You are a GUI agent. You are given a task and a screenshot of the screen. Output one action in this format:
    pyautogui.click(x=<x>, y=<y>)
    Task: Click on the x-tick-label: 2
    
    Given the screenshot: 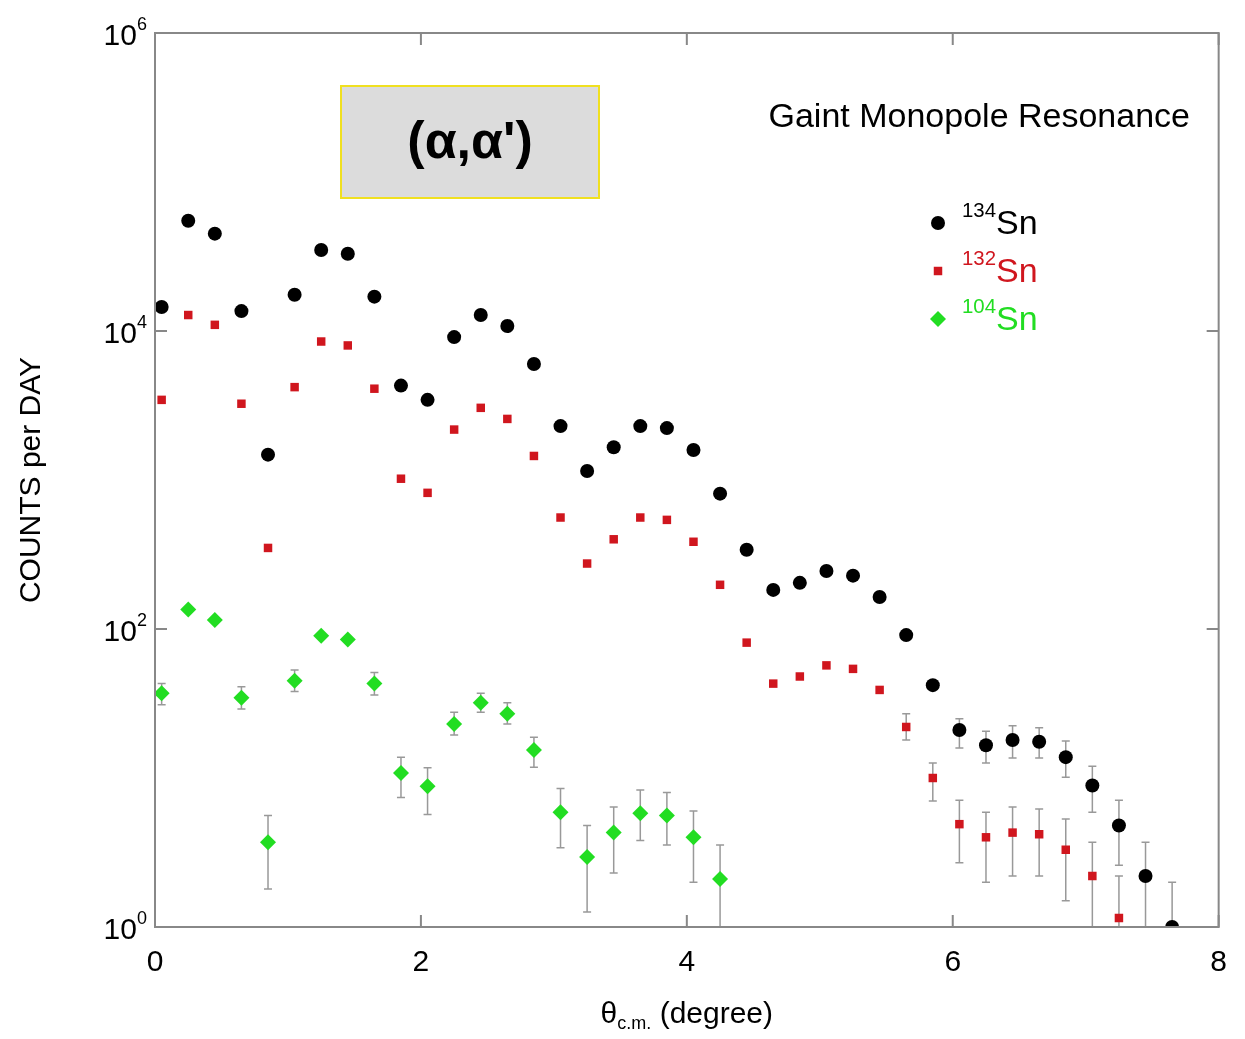 What is the action you would take?
    pyautogui.click(x=421, y=961)
    